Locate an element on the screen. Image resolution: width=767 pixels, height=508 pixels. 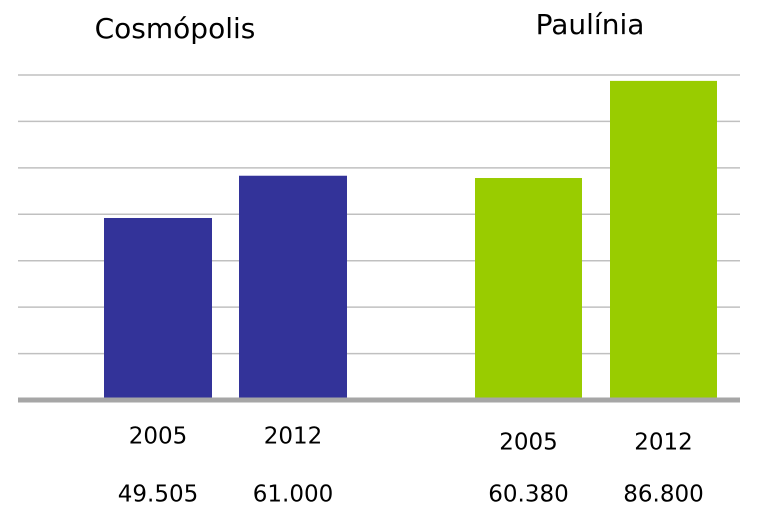
value-label: 86.800 is located at coordinates (663, 495).